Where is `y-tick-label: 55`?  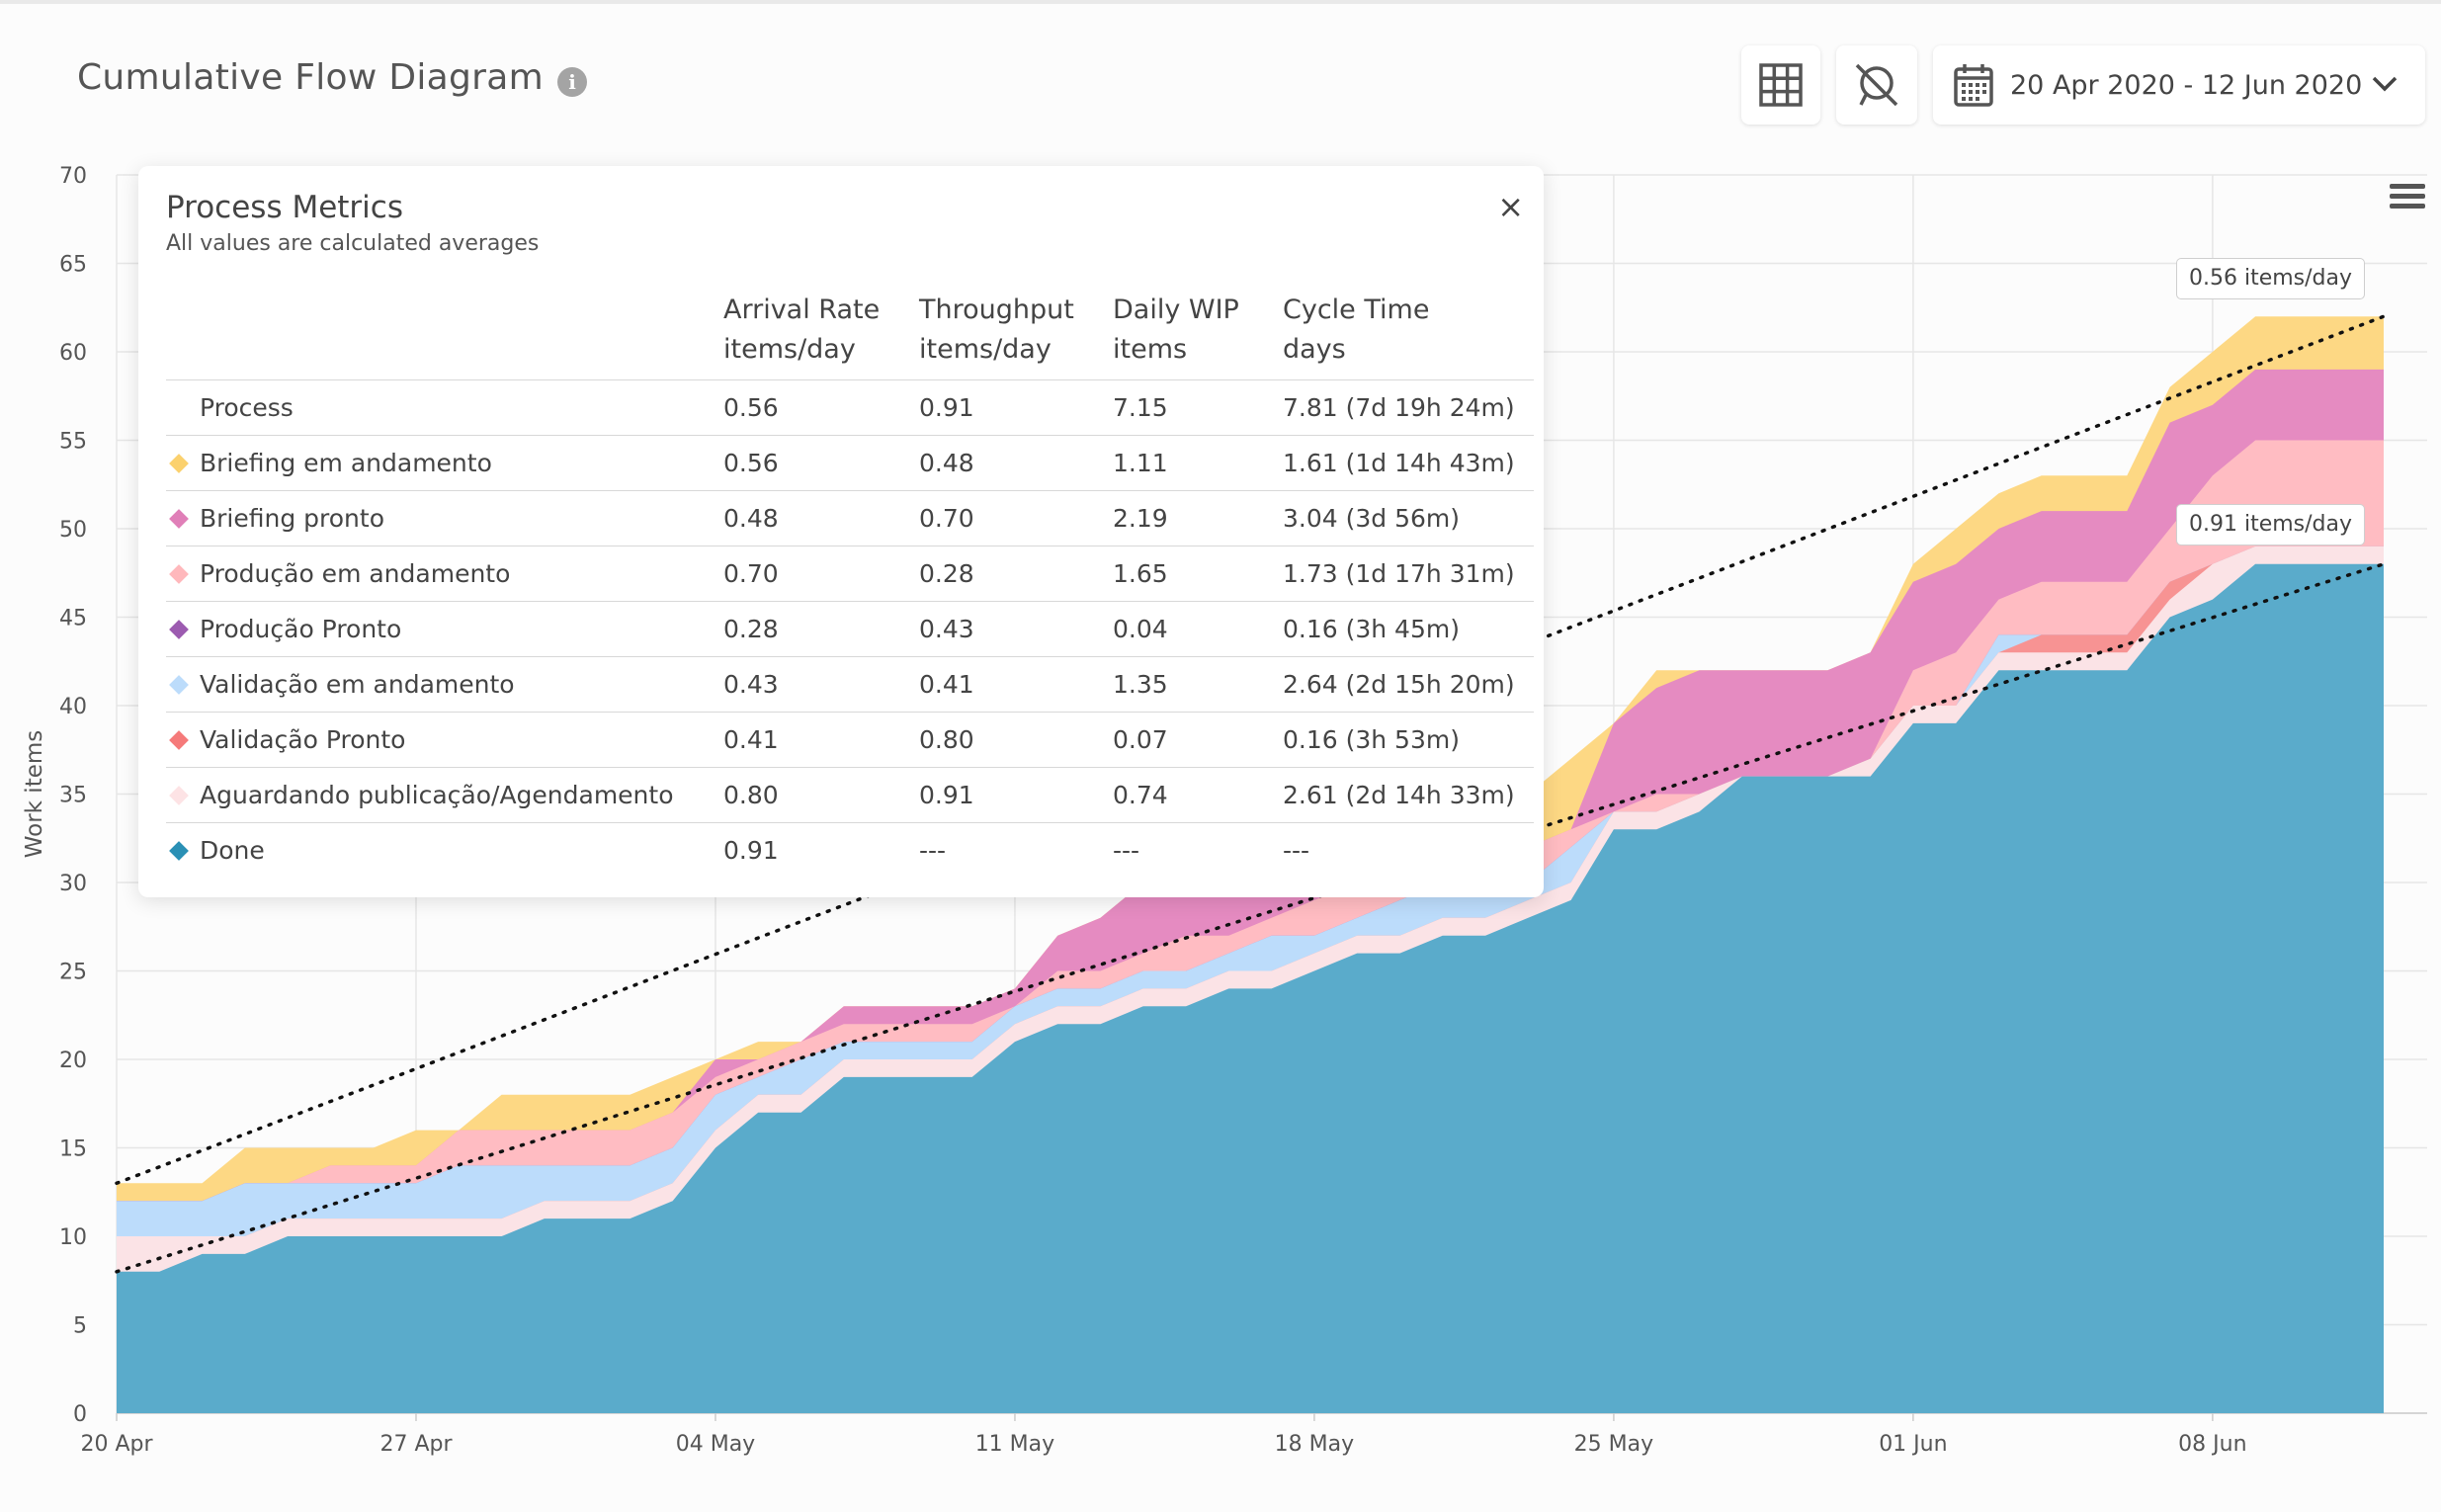
y-tick-label: 55 is located at coordinates (73, 442).